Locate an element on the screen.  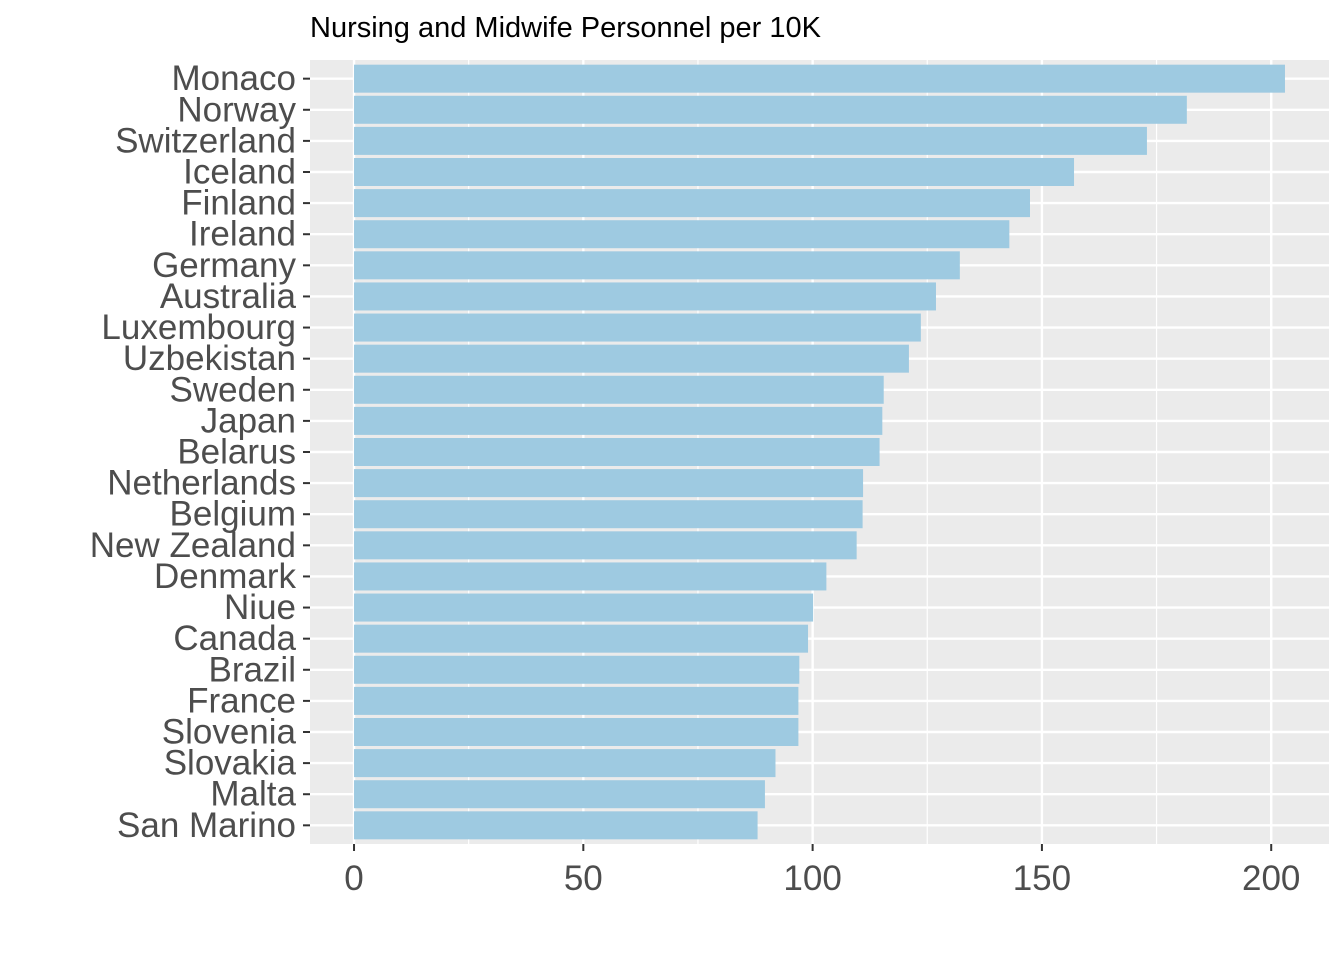
x-tick-label: 200 is located at coordinates (1271, 878).